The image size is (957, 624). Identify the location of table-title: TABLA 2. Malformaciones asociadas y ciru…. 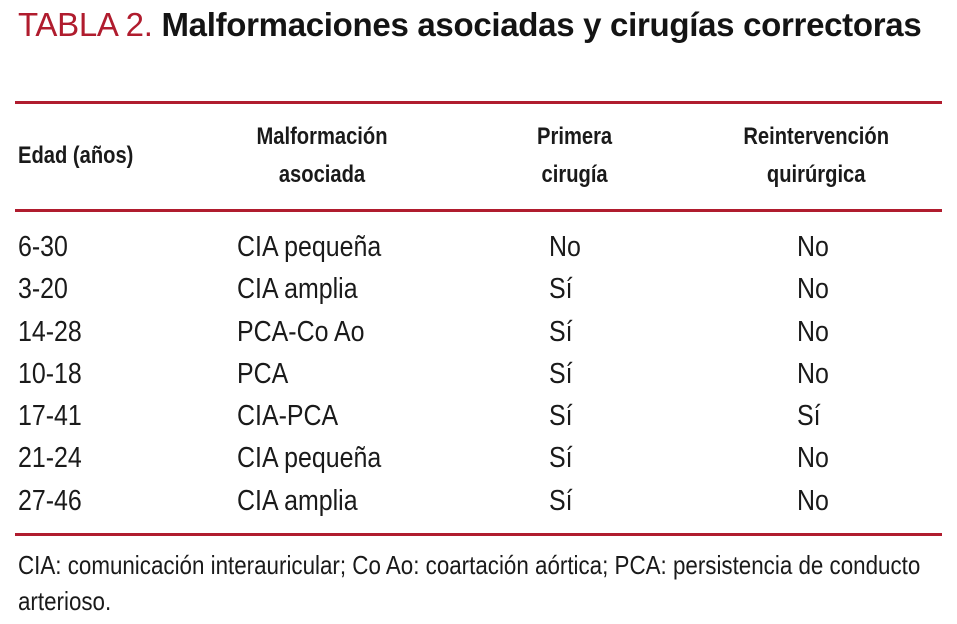
(483, 25).